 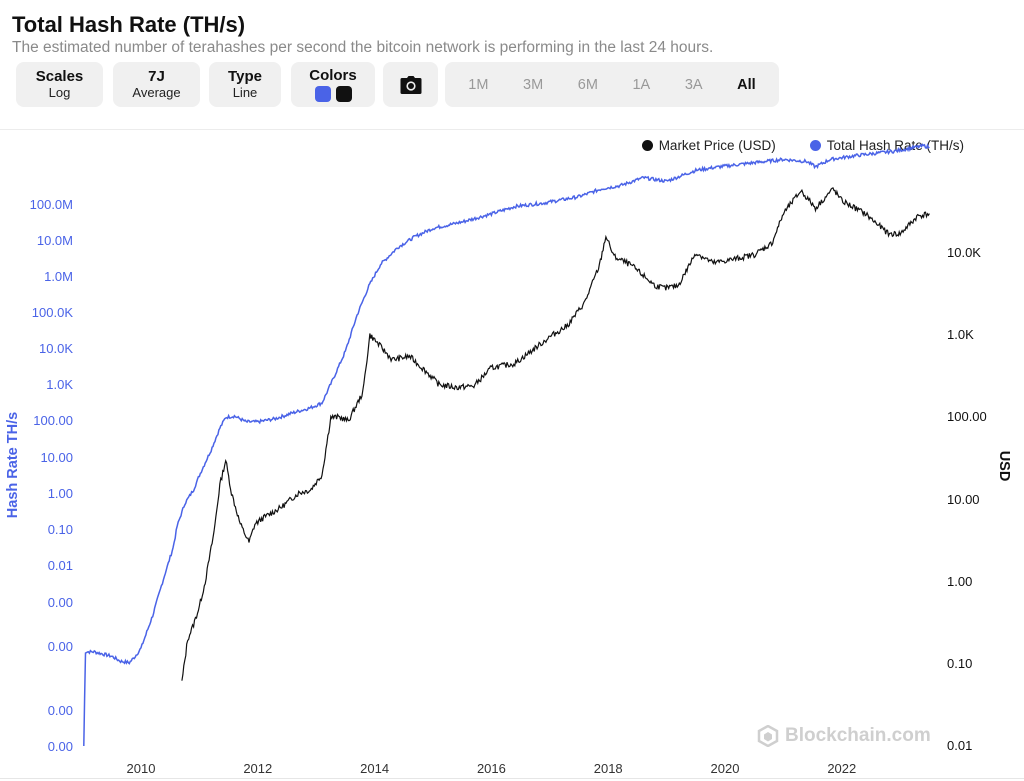 I want to click on x-tick-label: 2010, so click(x=141, y=768).